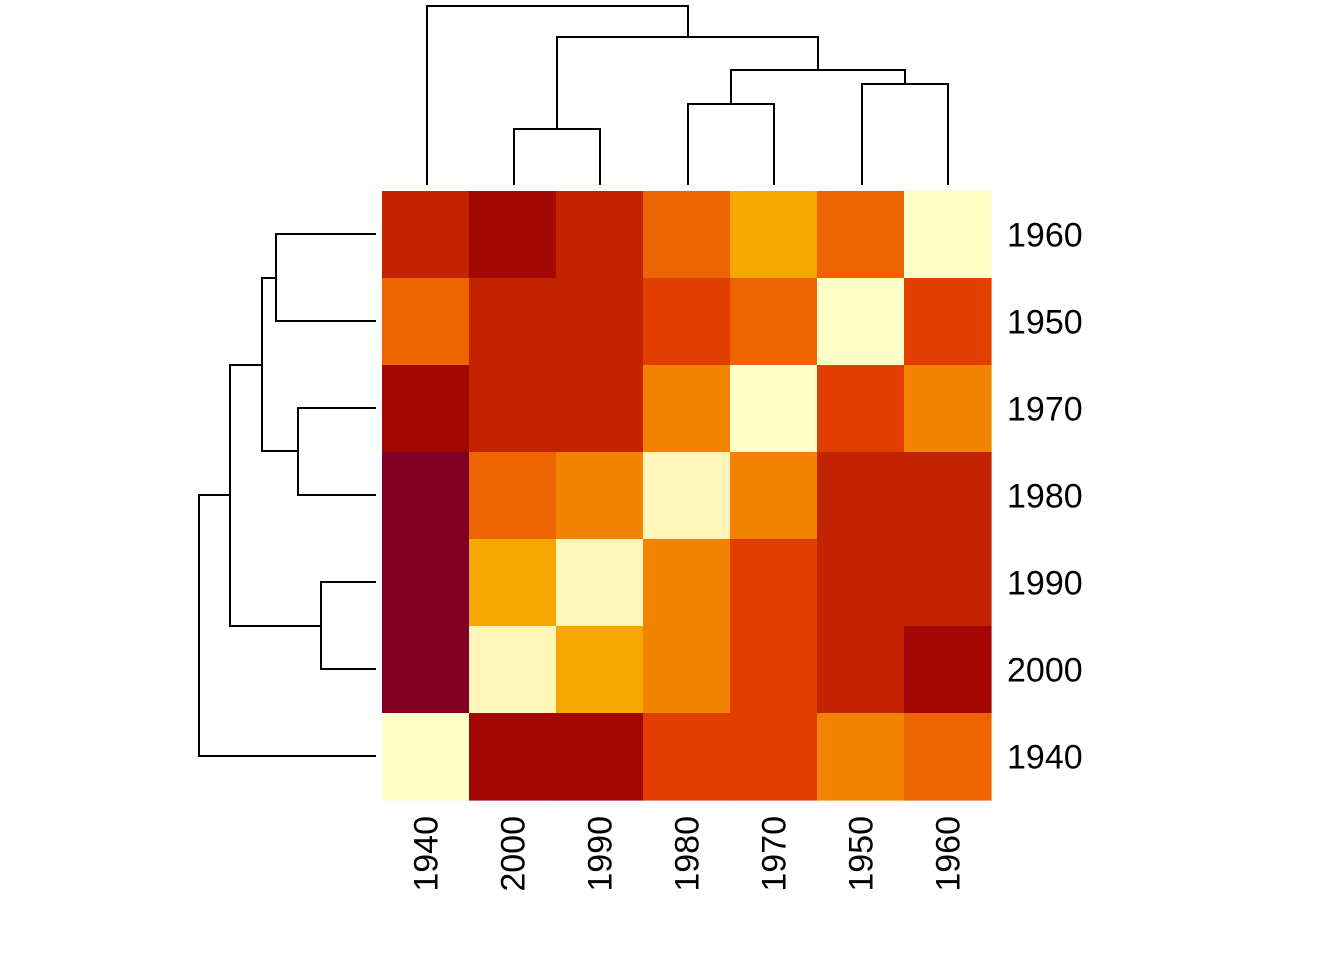 The height and width of the screenshot is (960, 1344). What do you see at coordinates (861, 322) in the screenshot?
I see `heatmap-cell-1950-1950` at bounding box center [861, 322].